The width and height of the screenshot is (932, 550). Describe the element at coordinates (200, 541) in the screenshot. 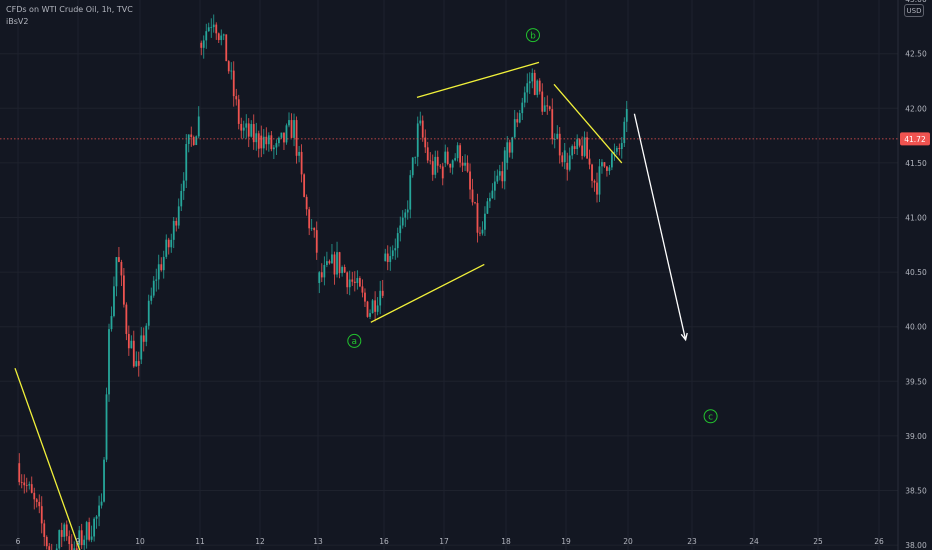

I see `time-tick-label: 11` at that location.